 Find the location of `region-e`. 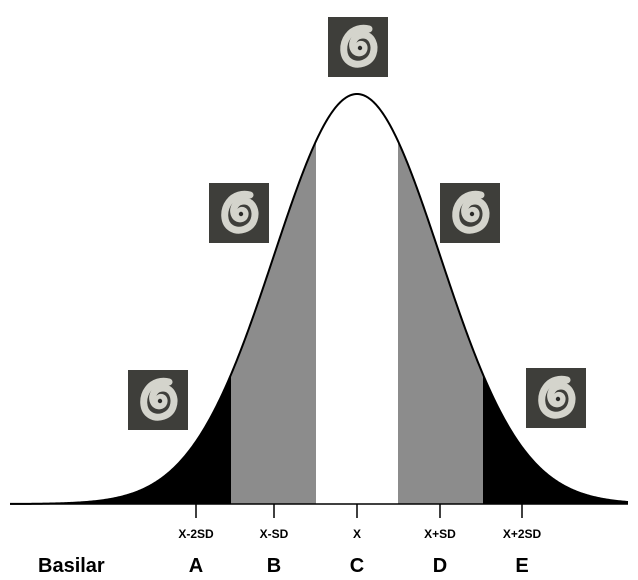

region-e is located at coordinates (555, 439).